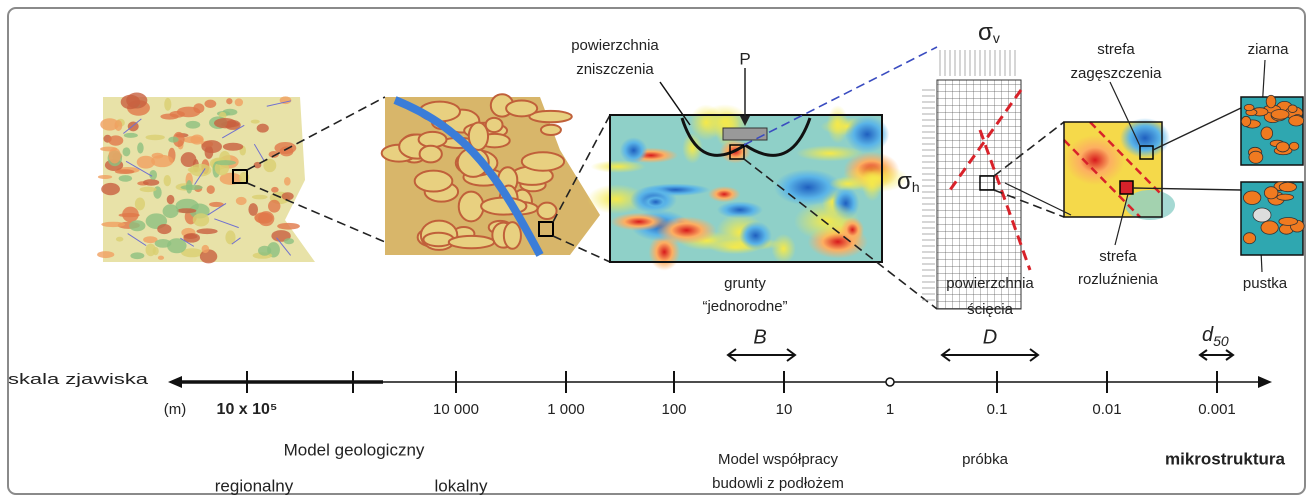  What do you see at coordinates (1118, 279) in the screenshot?
I see `label: rozluźnienia` at bounding box center [1118, 279].